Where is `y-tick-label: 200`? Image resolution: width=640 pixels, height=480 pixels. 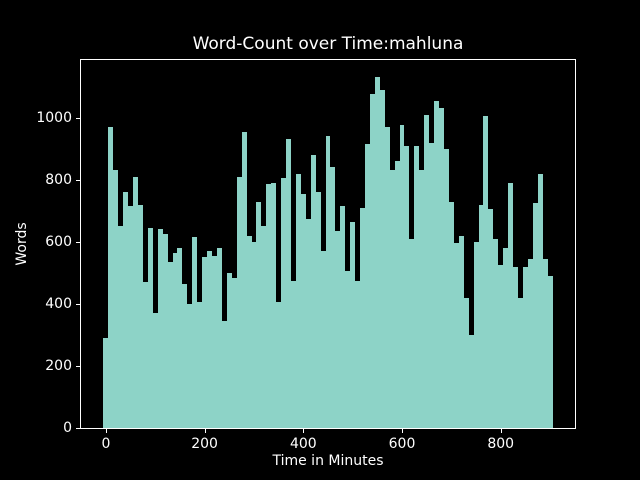 y-tick-label: 200 is located at coordinates (58, 365).